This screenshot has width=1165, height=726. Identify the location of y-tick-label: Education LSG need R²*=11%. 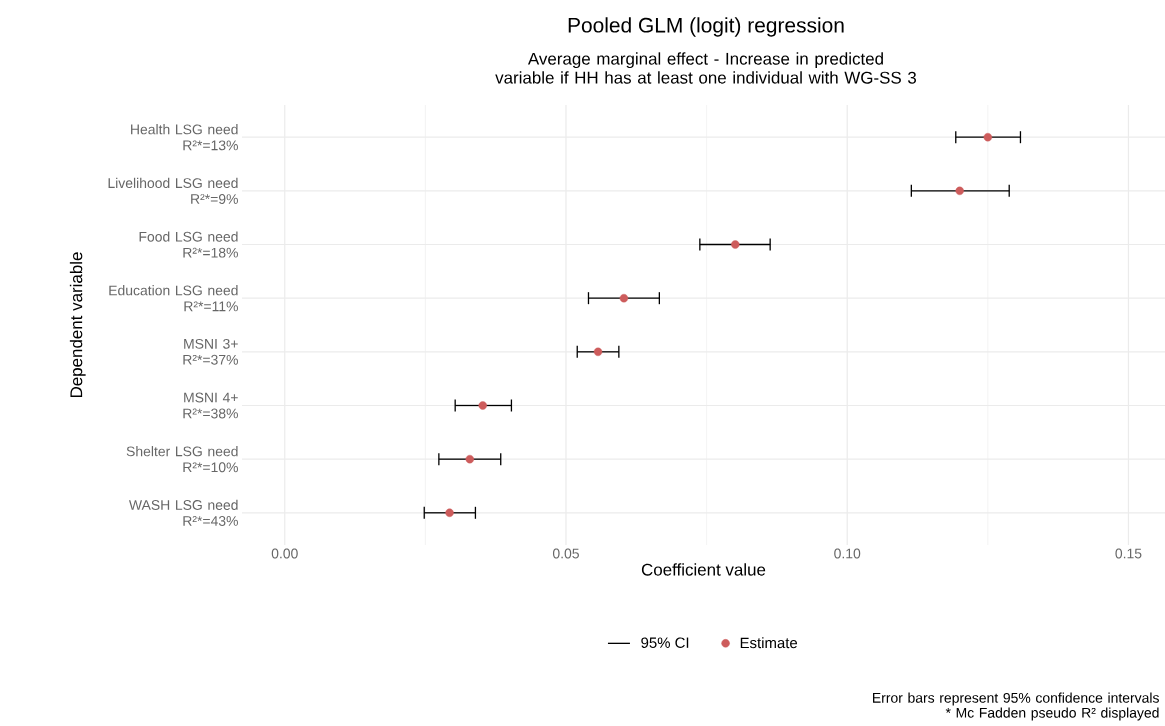
(173, 298).